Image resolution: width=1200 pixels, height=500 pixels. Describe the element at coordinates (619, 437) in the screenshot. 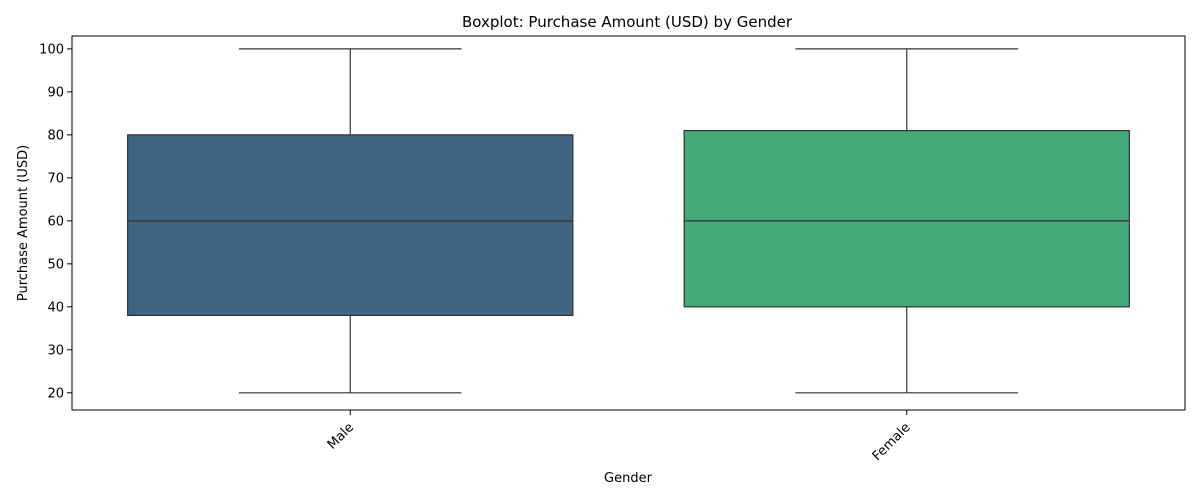

I see `x-axis: Male Female` at that location.